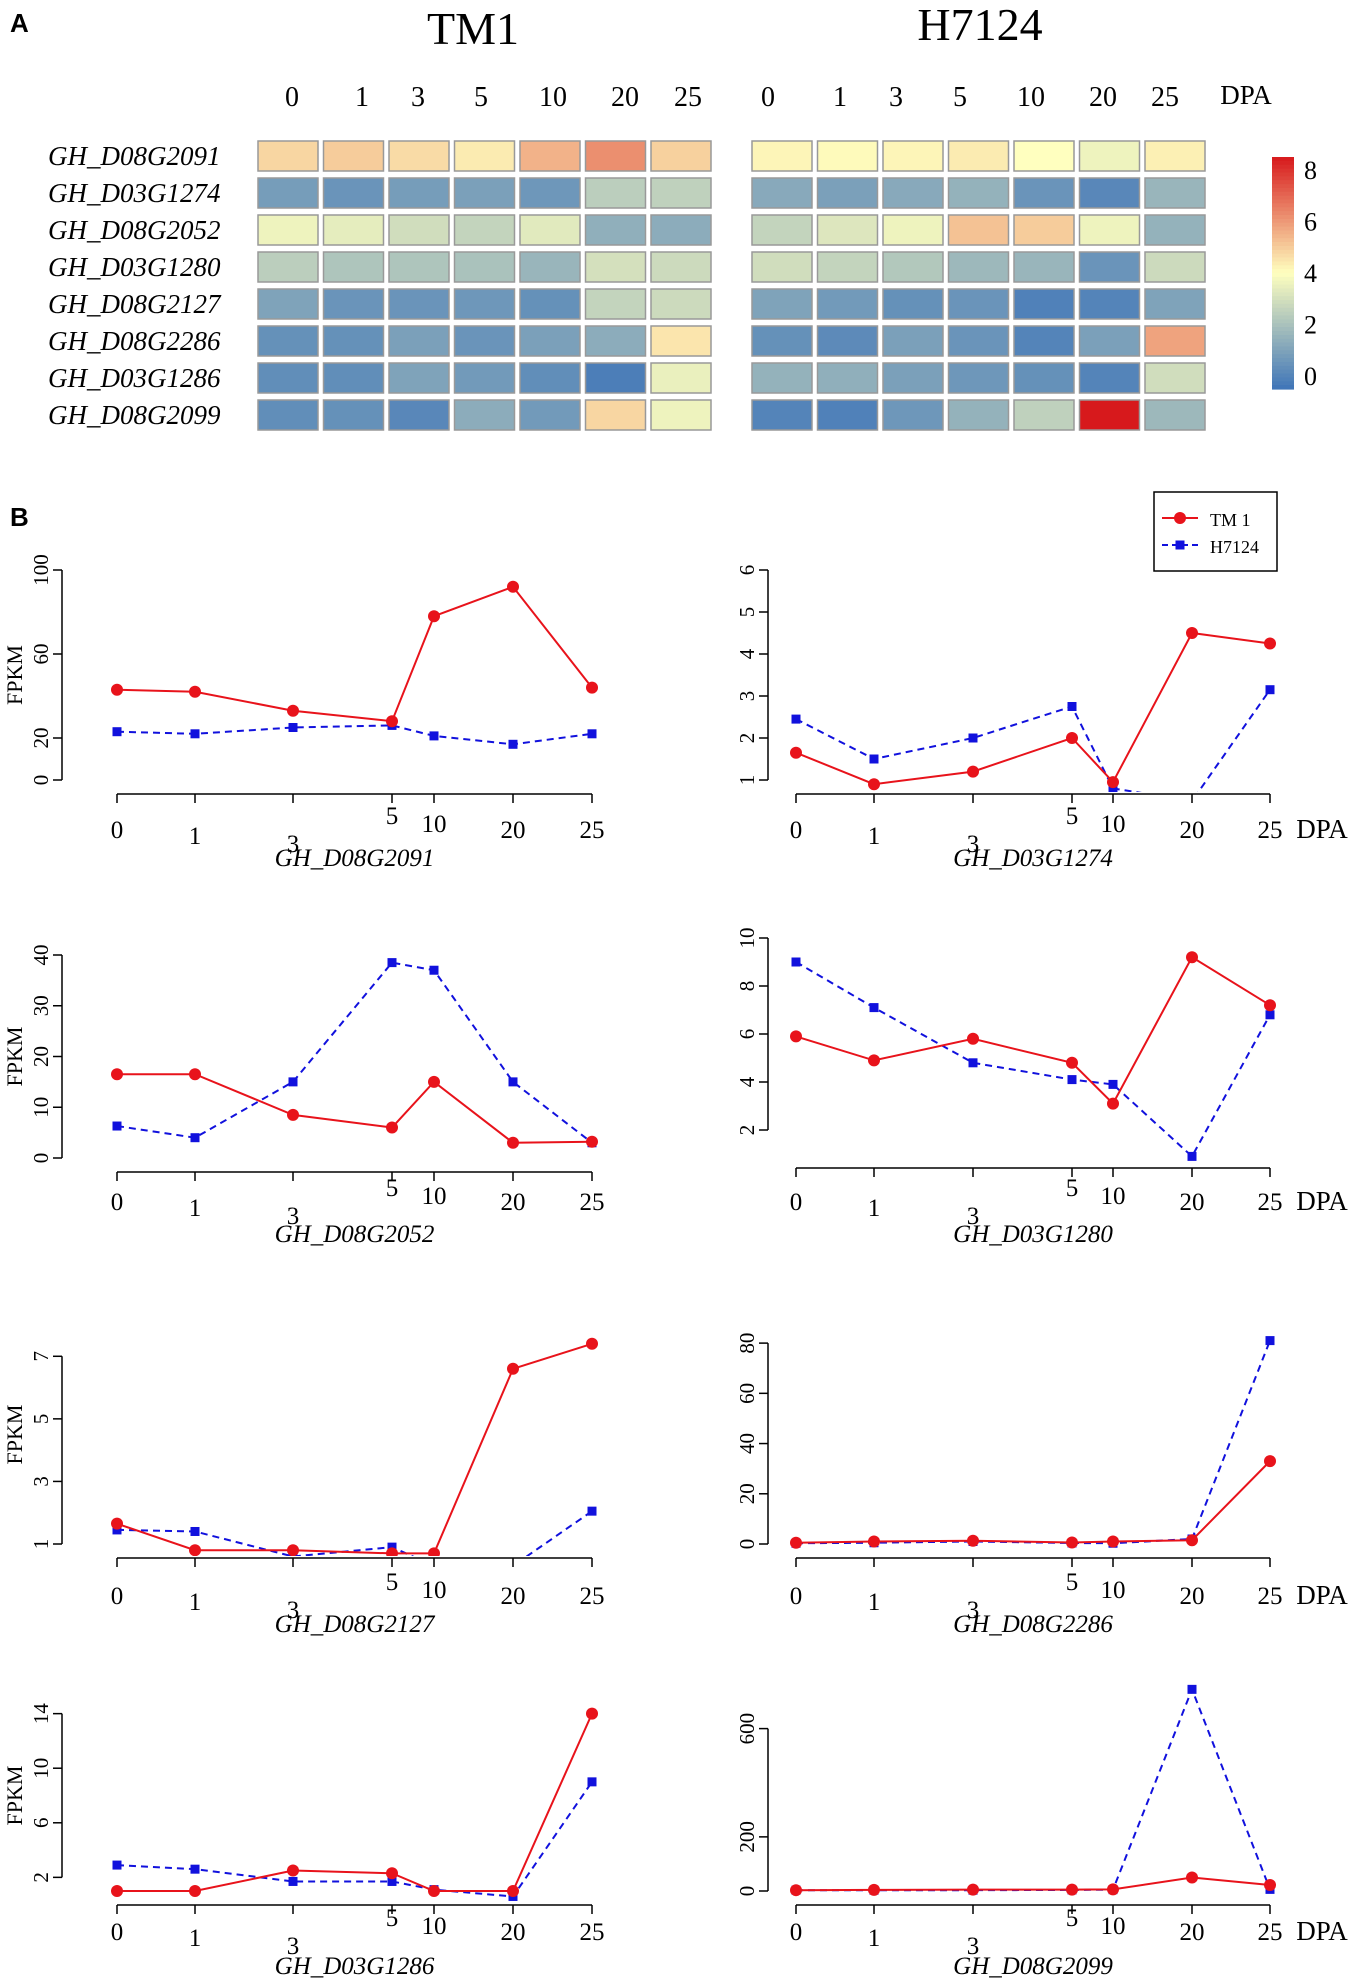 Image resolution: width=1355 pixels, height=1983 pixels. What do you see at coordinates (513, 1202) in the screenshot?
I see `x-tick-label: 20` at bounding box center [513, 1202].